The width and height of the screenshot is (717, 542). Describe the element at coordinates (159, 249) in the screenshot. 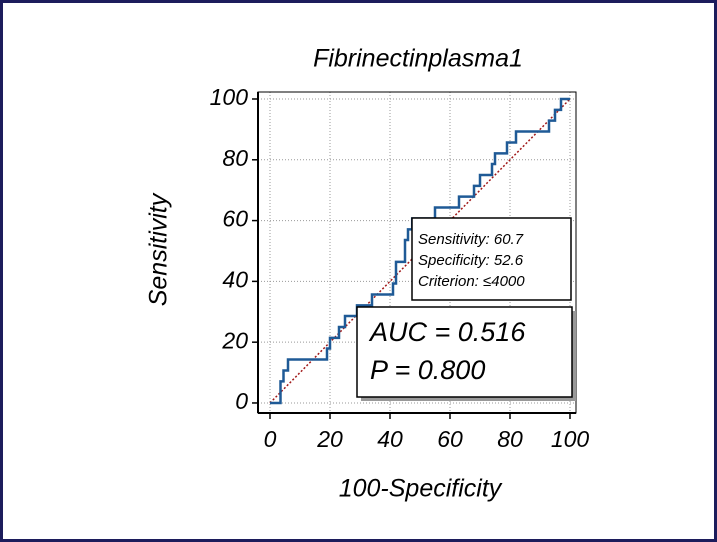

I see `y-axis-label: Sensitivity` at that location.